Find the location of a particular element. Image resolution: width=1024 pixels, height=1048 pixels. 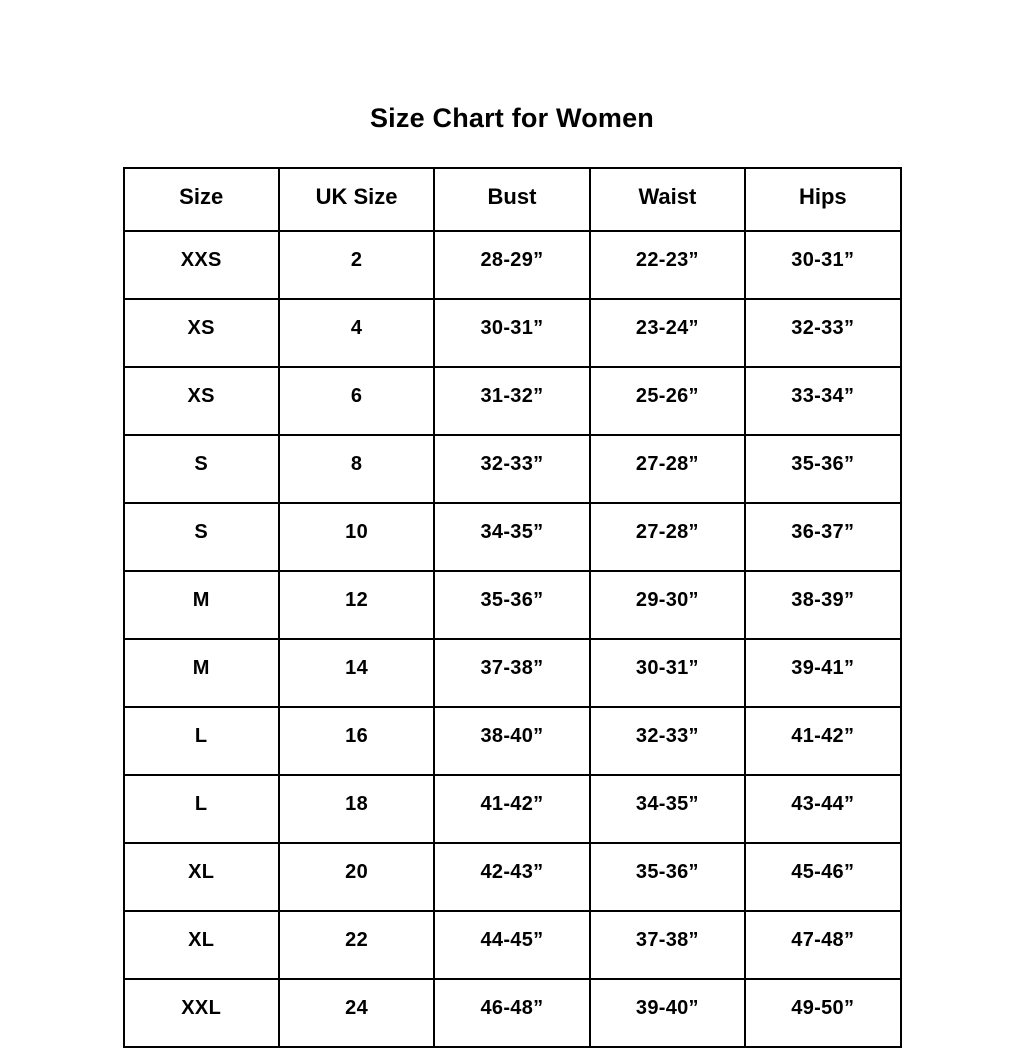

table-cell: 18 is located at coordinates (356, 809).